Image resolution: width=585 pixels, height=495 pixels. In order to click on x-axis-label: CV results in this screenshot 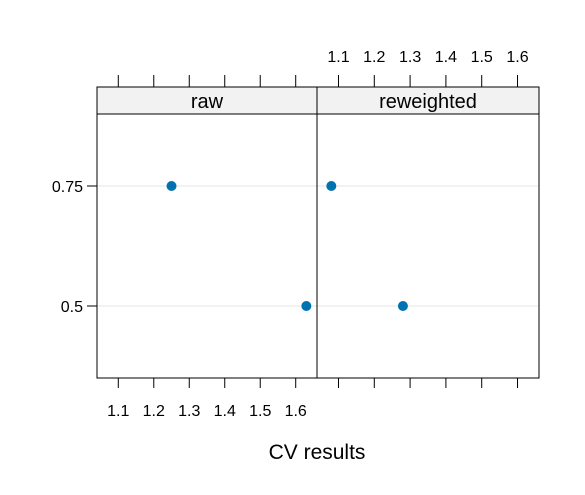, I will do `click(317, 452)`.